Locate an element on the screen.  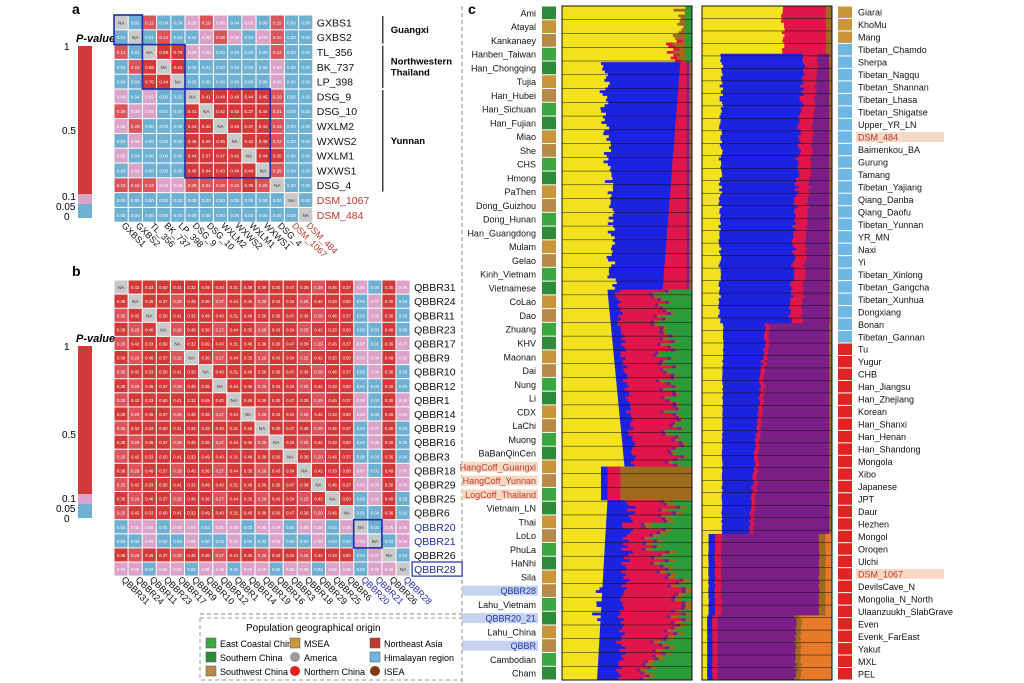
heatmap-a-cell-value: 0.29 is located at coordinates (135, 126).